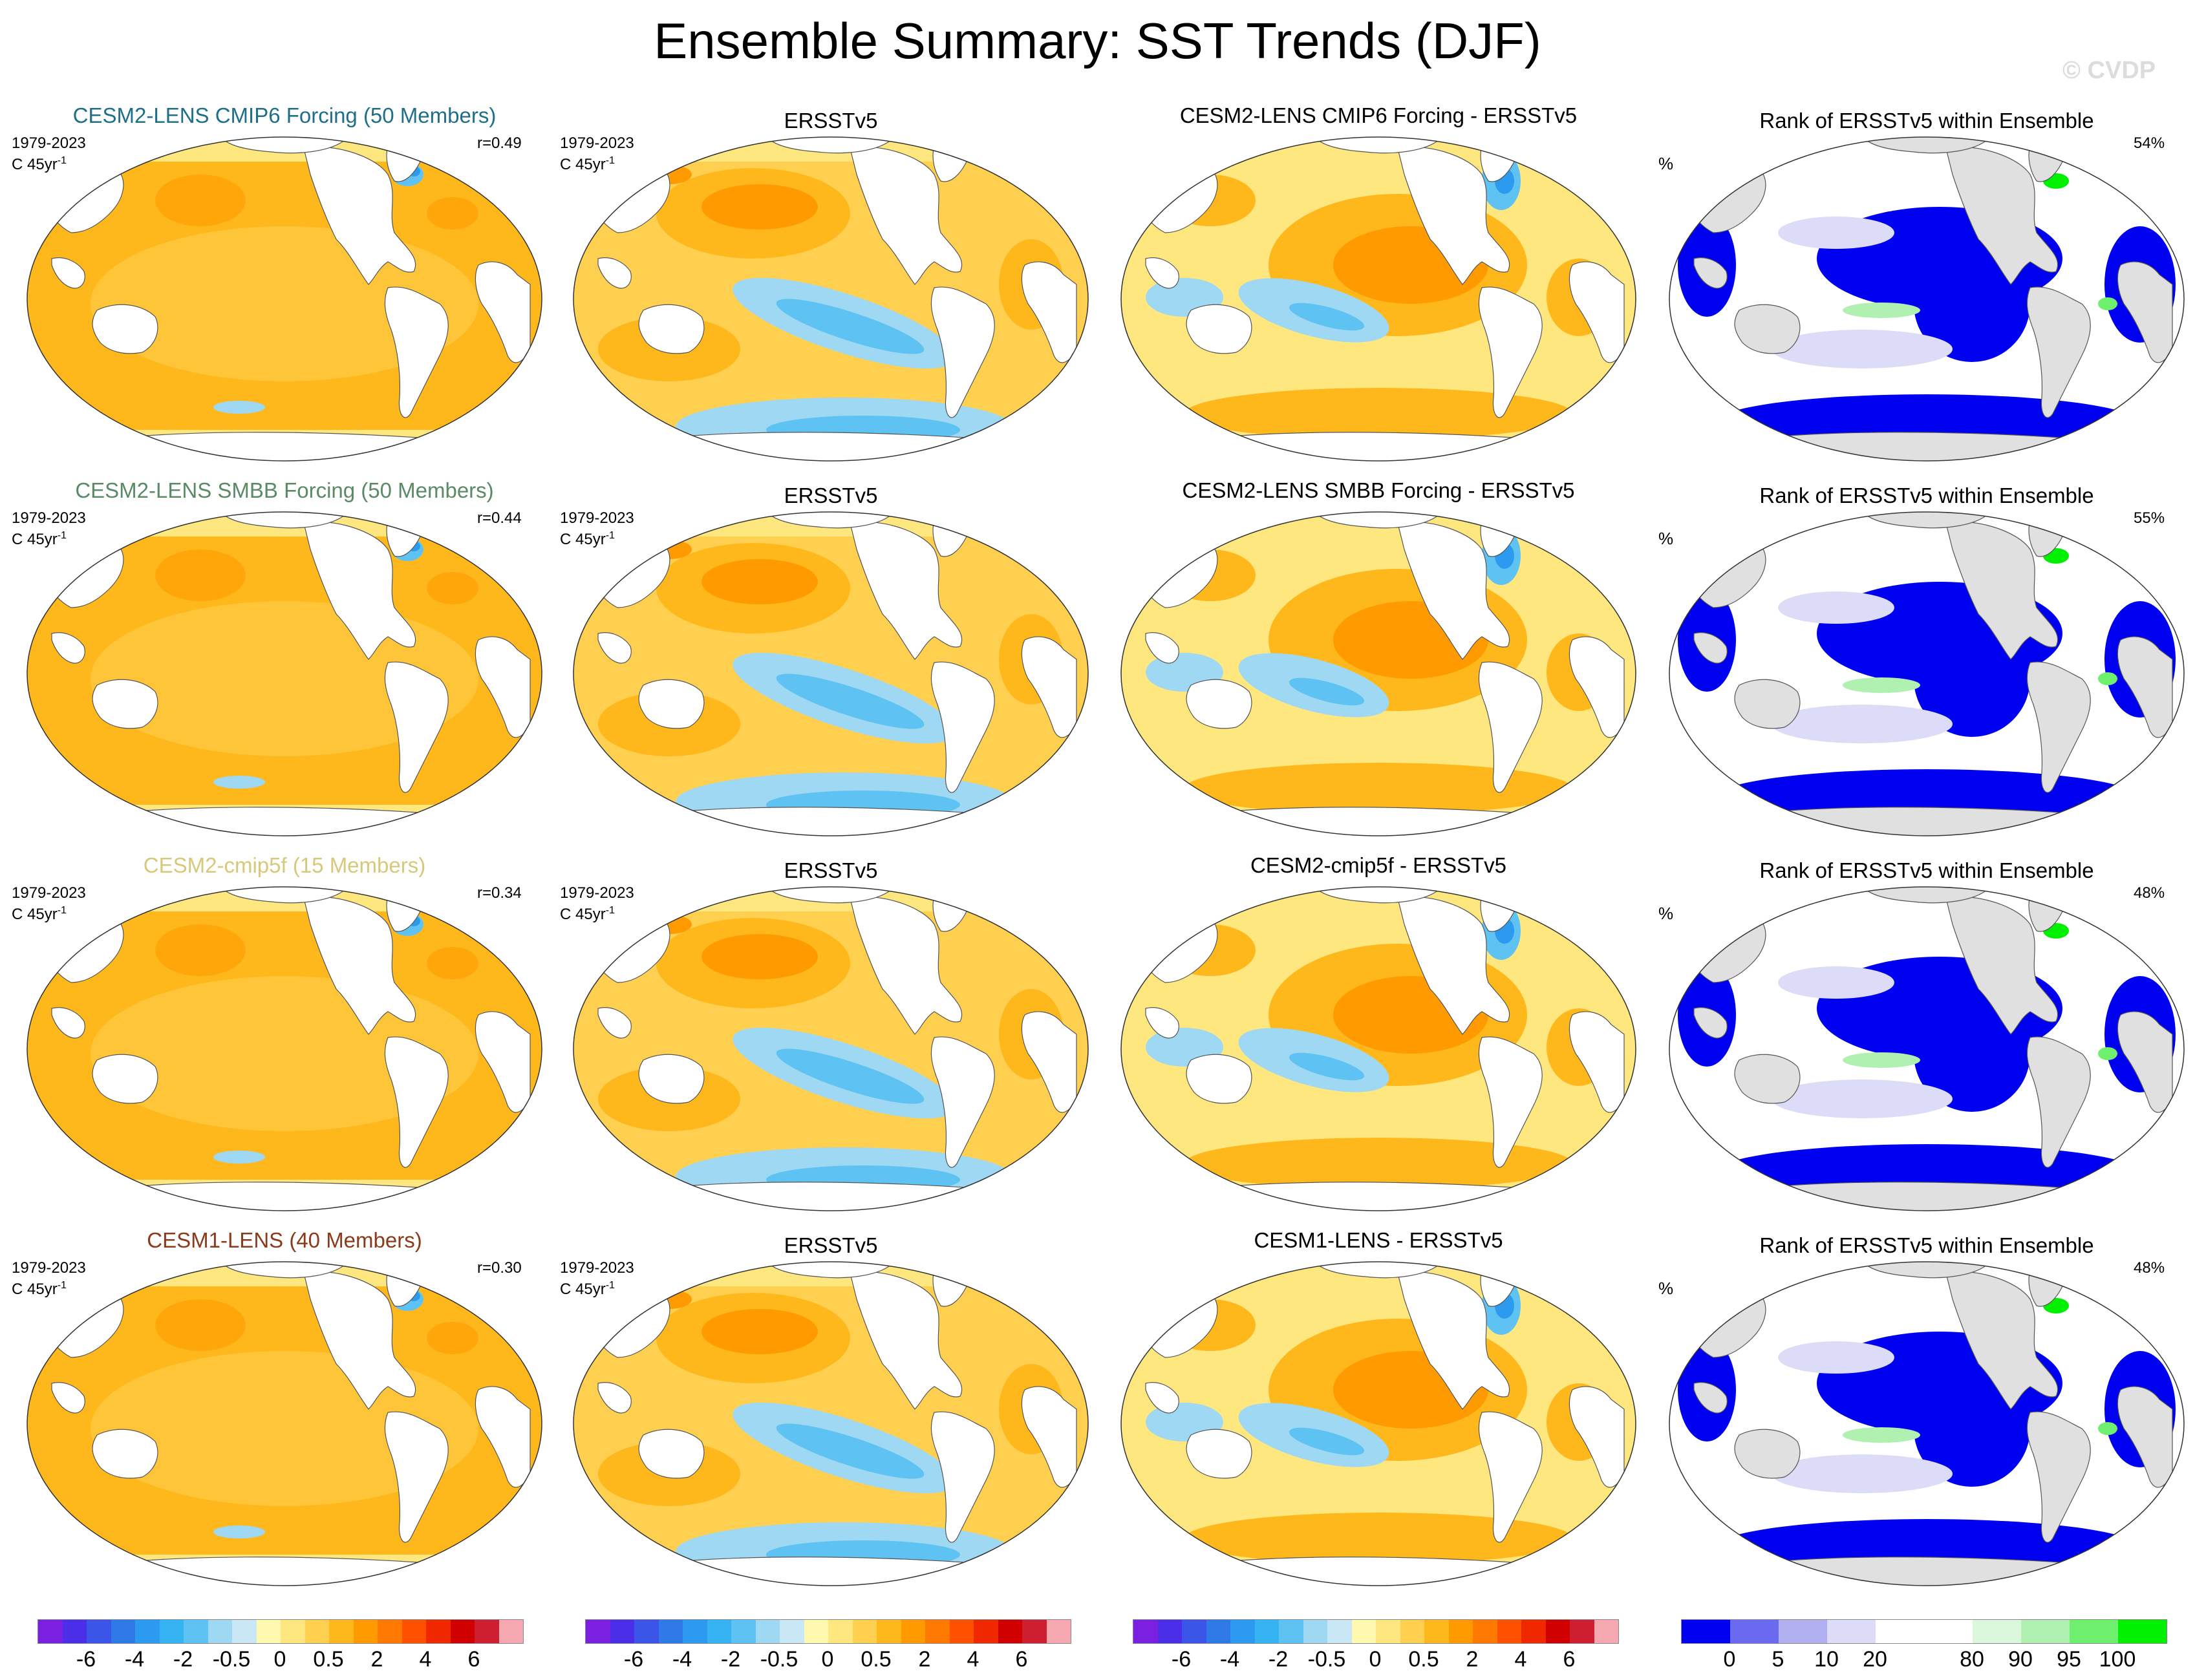 The width and height of the screenshot is (2195, 1680). I want to click on rank-percent-label: 54%, so click(2149, 143).